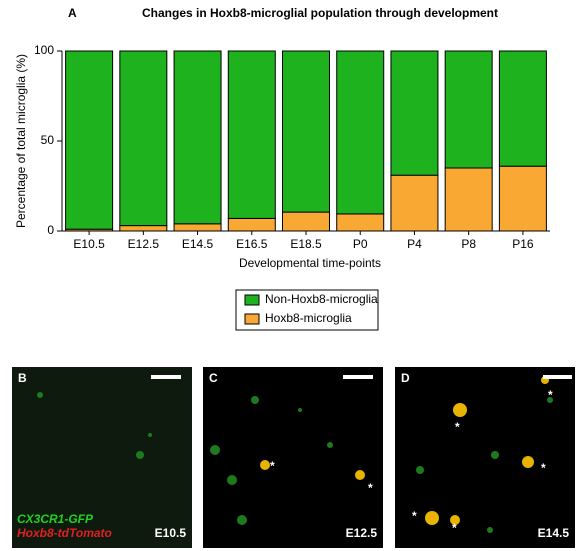 This screenshot has width=588, height=551. Describe the element at coordinates (48, 140) in the screenshot. I see `y-tick-label: 50` at that location.